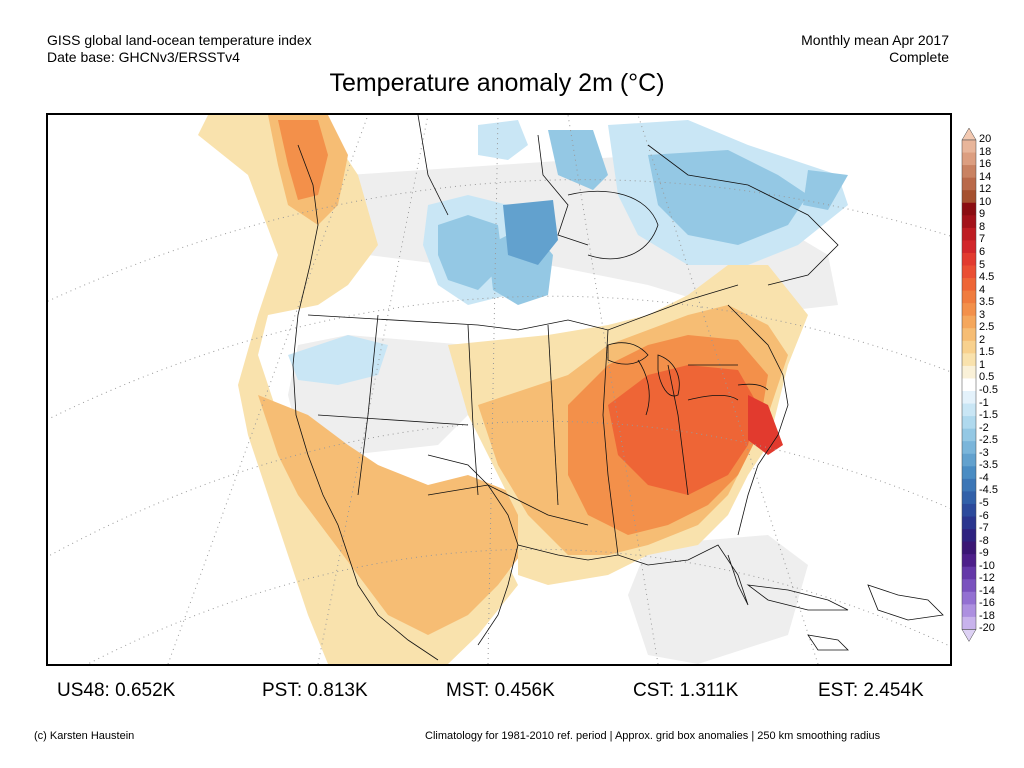 This screenshot has width=1024, height=768. What do you see at coordinates (982, 264) in the screenshot?
I see `legend-tick-label: 5` at bounding box center [982, 264].